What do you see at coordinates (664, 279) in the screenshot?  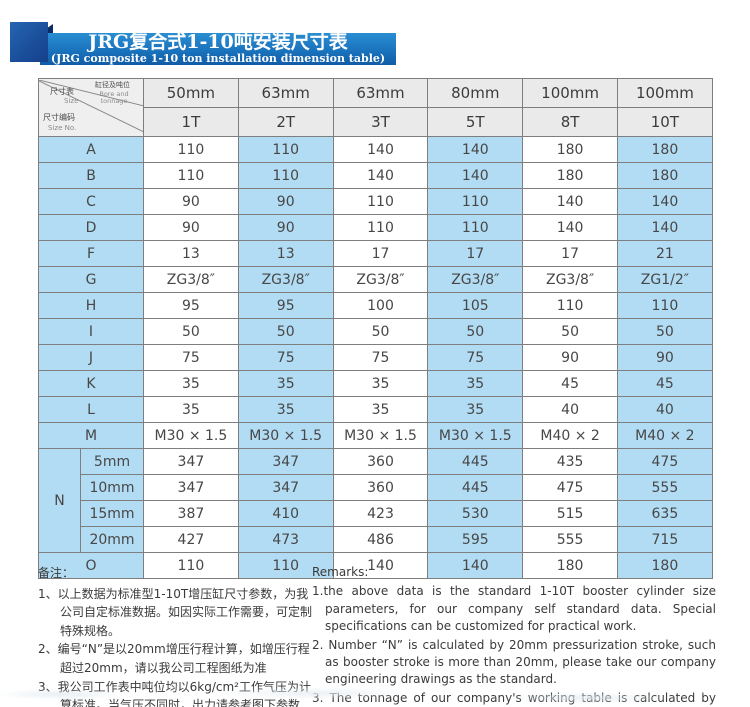 I see `table-cell: ZG1/2″` at bounding box center [664, 279].